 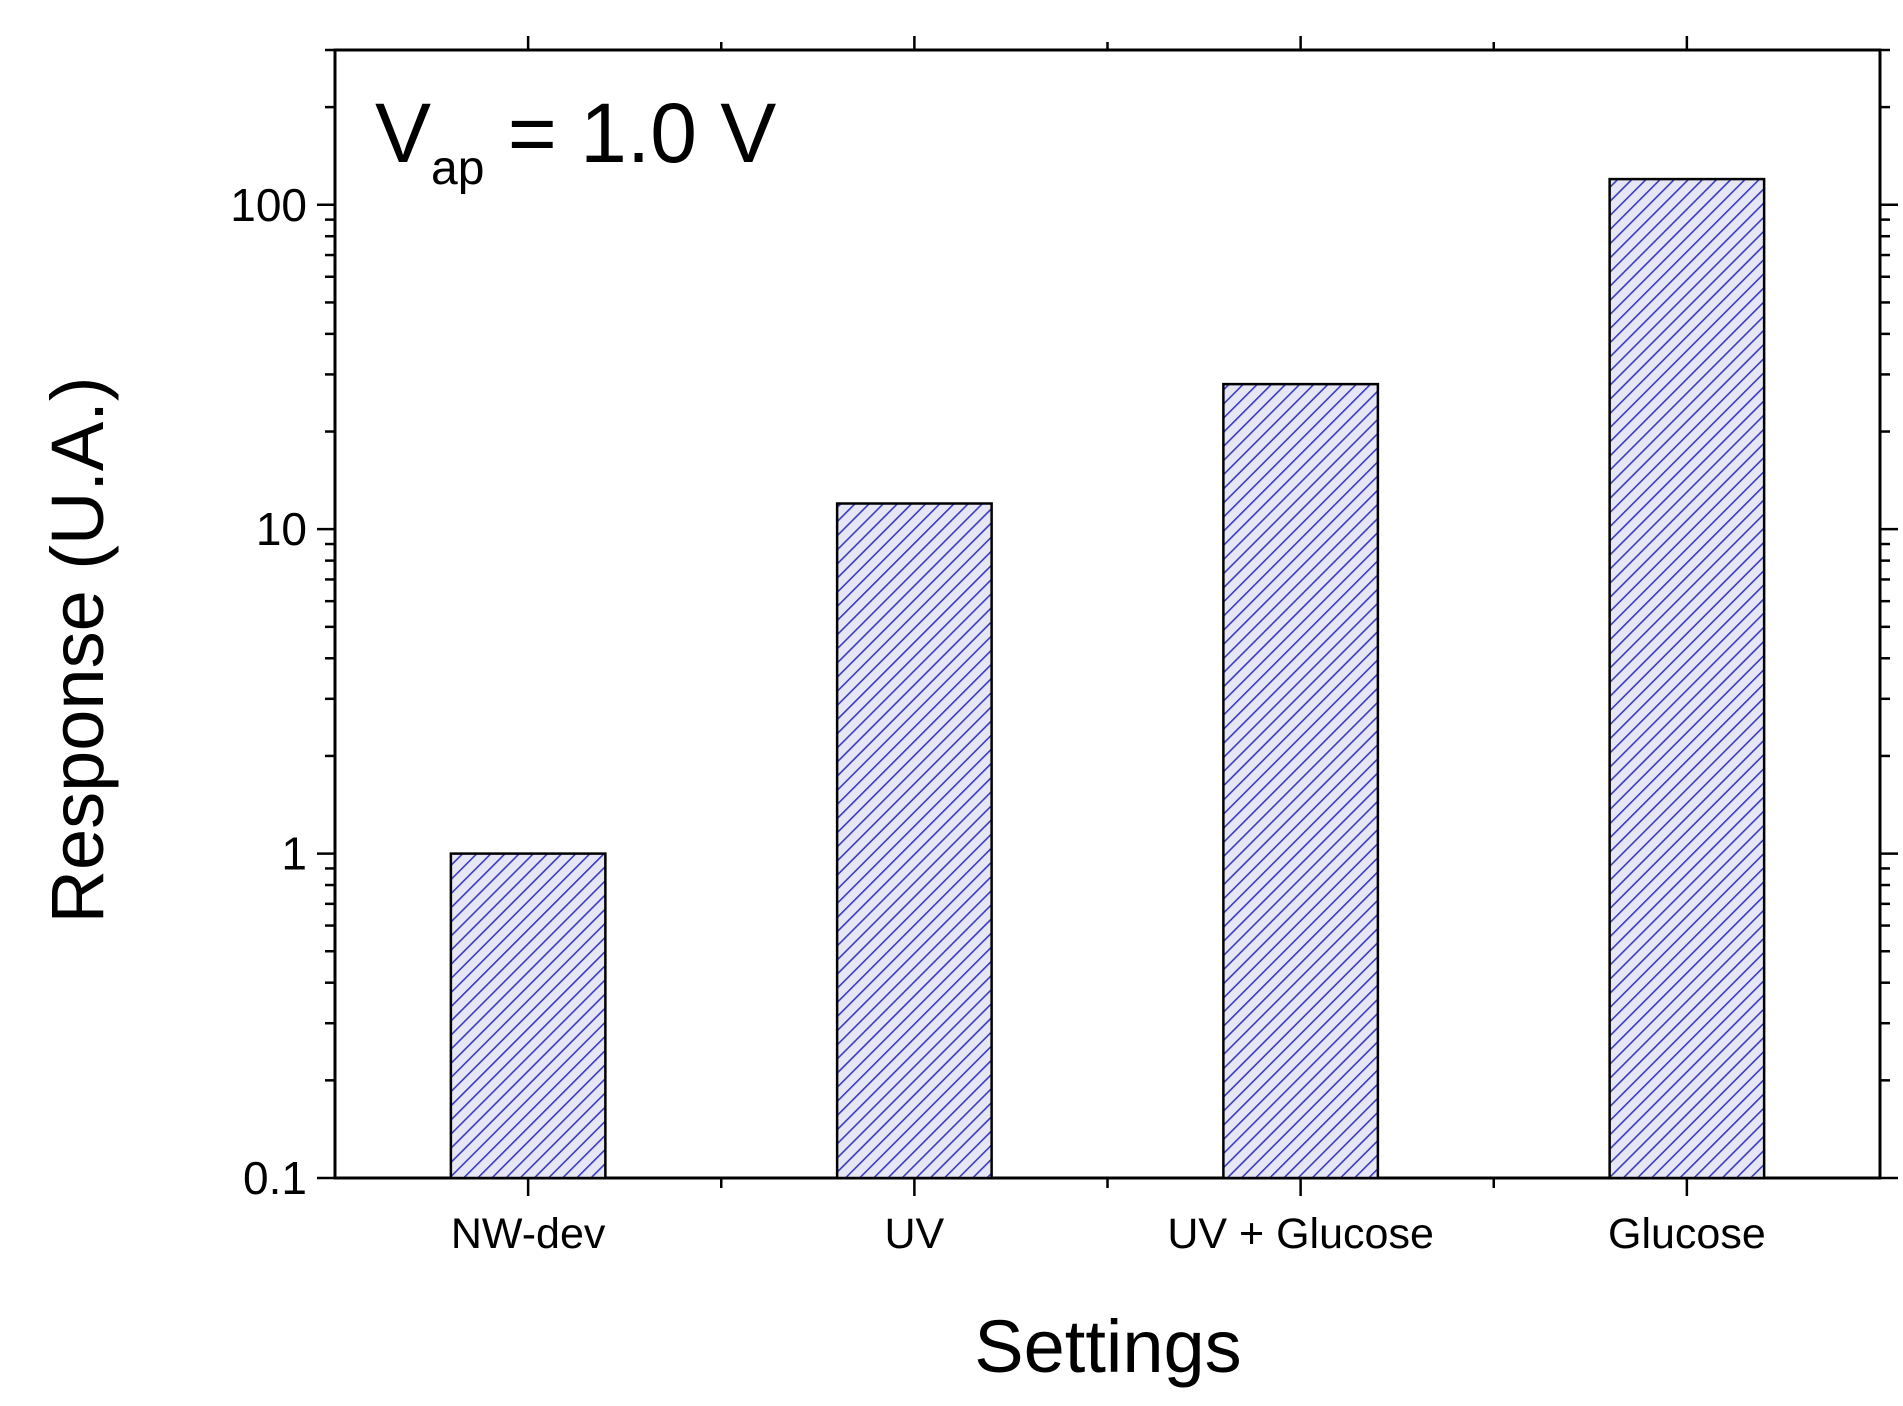 What do you see at coordinates (528, 1016) in the screenshot?
I see `bar-nw-dev` at bounding box center [528, 1016].